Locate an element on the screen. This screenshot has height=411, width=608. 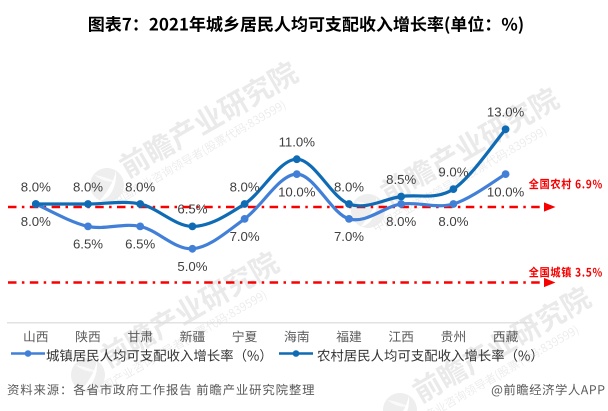
svg-text: 5.0% is located at coordinates (192, 266).